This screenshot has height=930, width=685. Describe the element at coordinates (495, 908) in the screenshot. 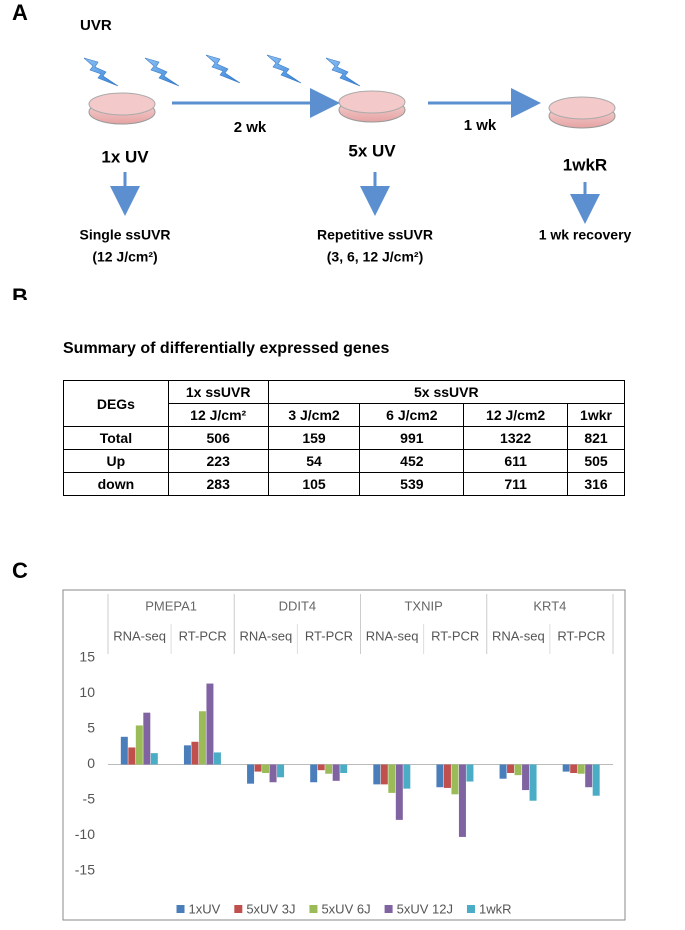

I see `legend-label: 1wkR` at that location.